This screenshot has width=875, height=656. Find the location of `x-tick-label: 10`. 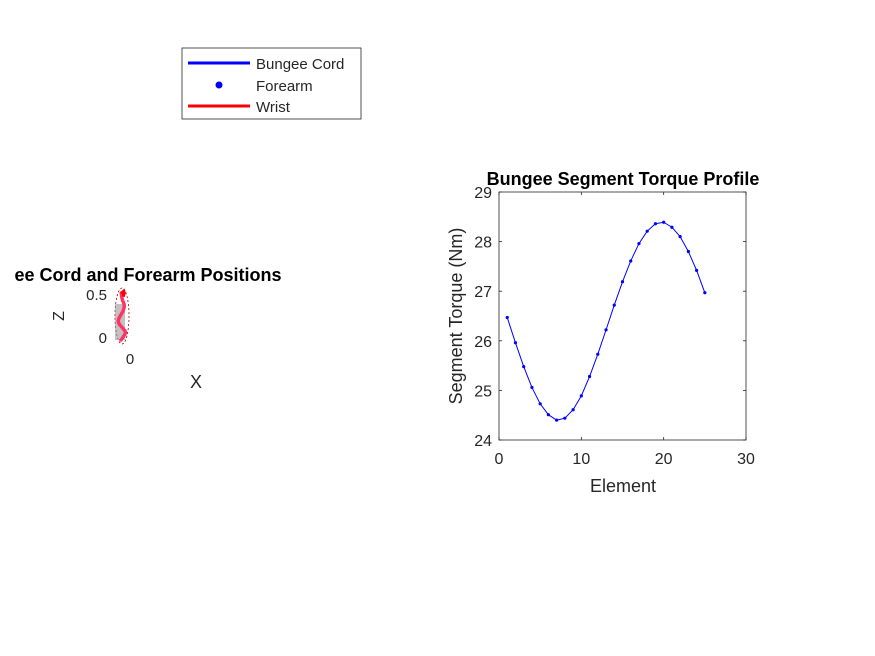

x-tick-label: 10 is located at coordinates (581, 459).